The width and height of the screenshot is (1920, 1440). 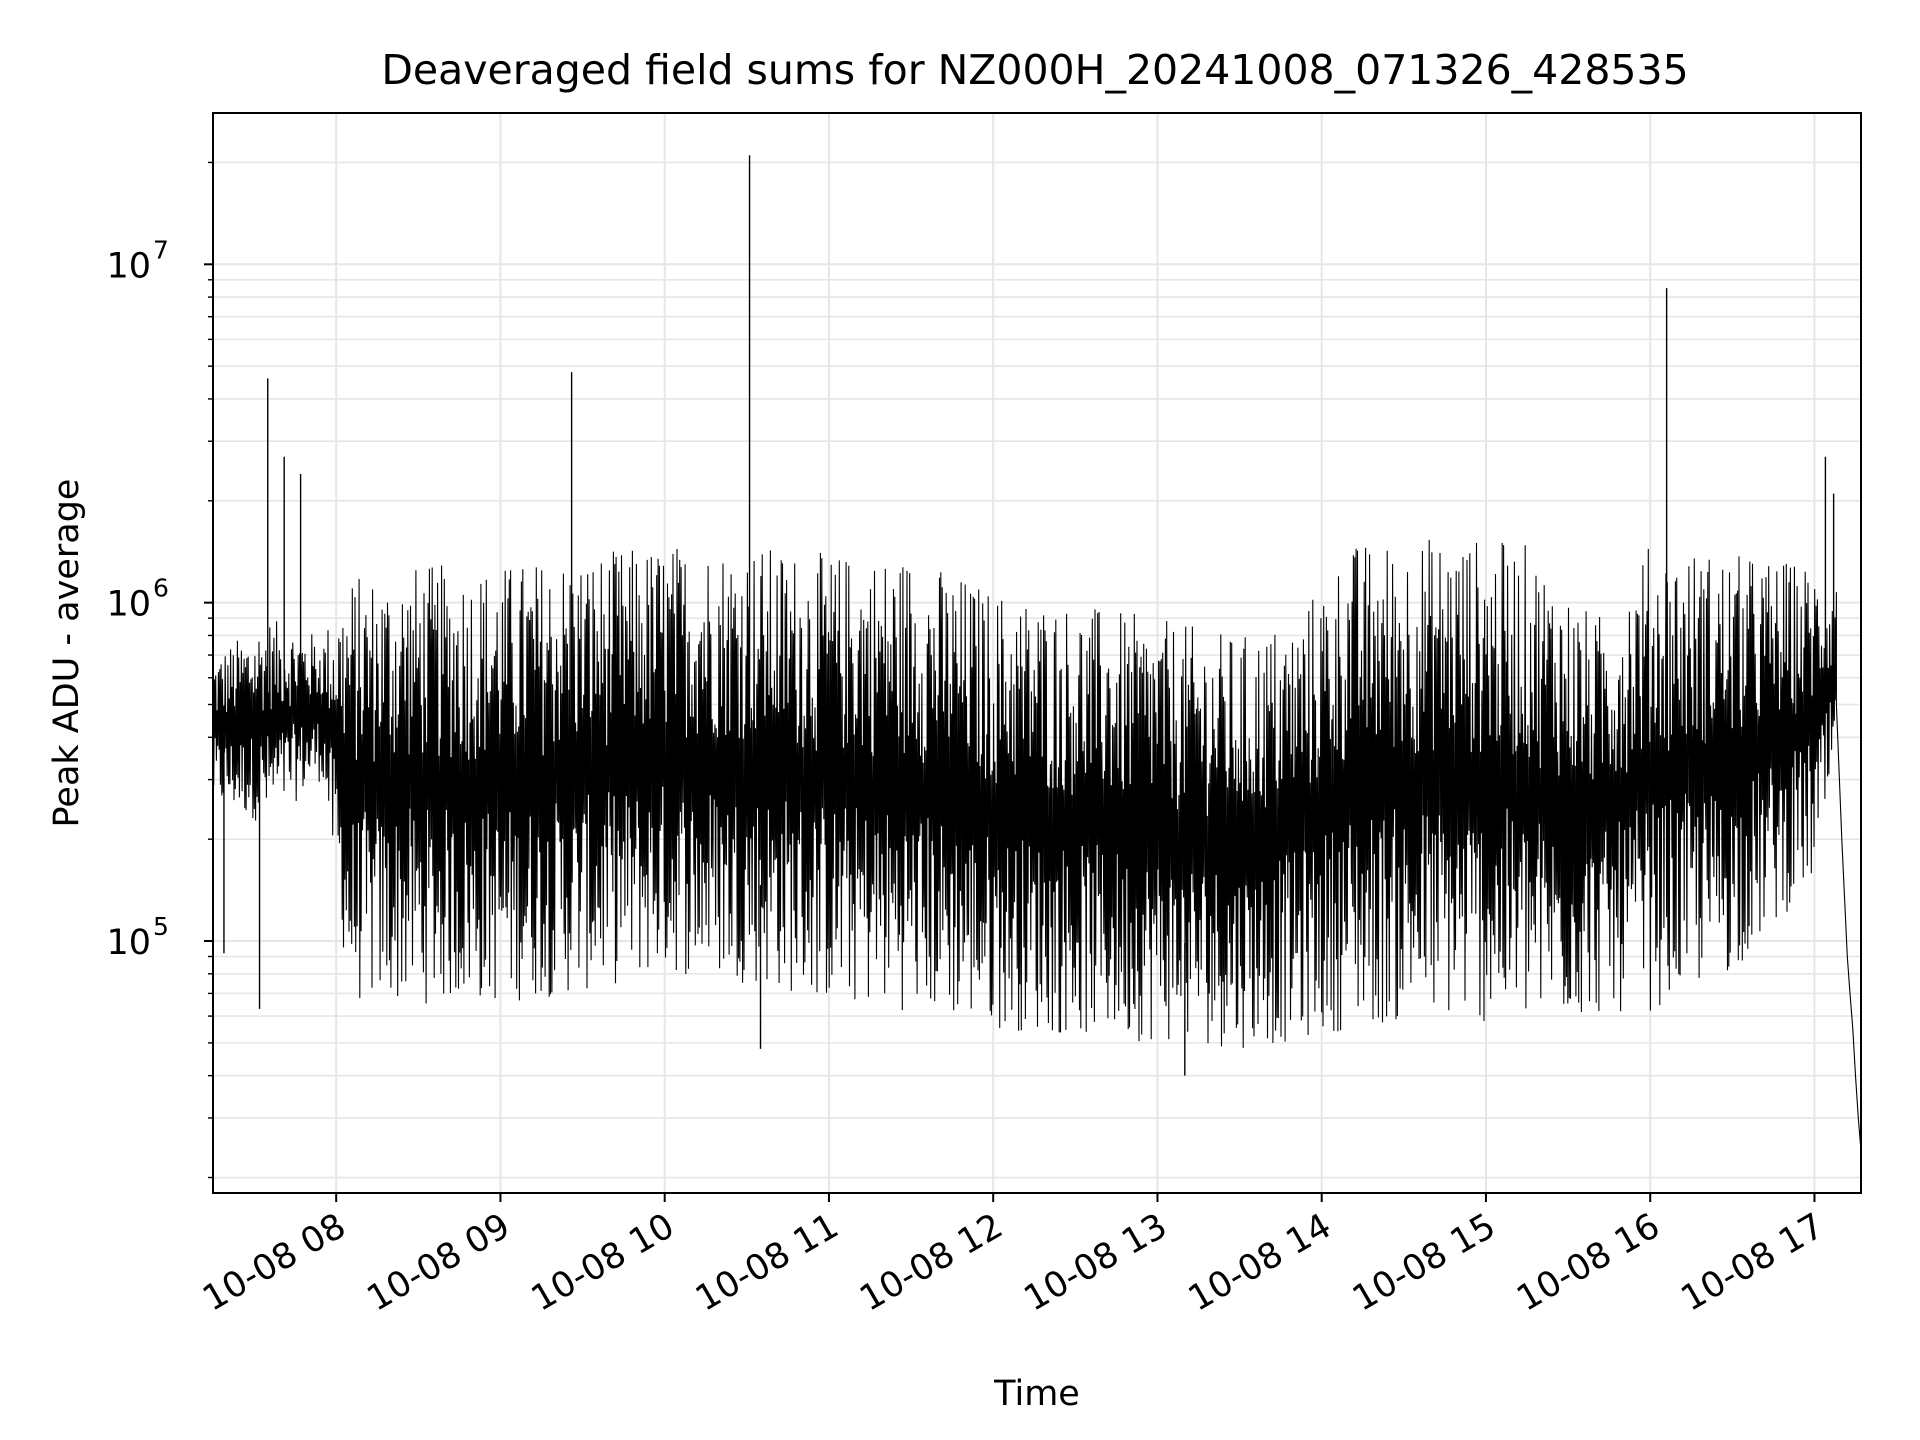 What do you see at coordinates (161, 926) in the screenshot?
I see `y-tick-exponent: 5` at bounding box center [161, 926].